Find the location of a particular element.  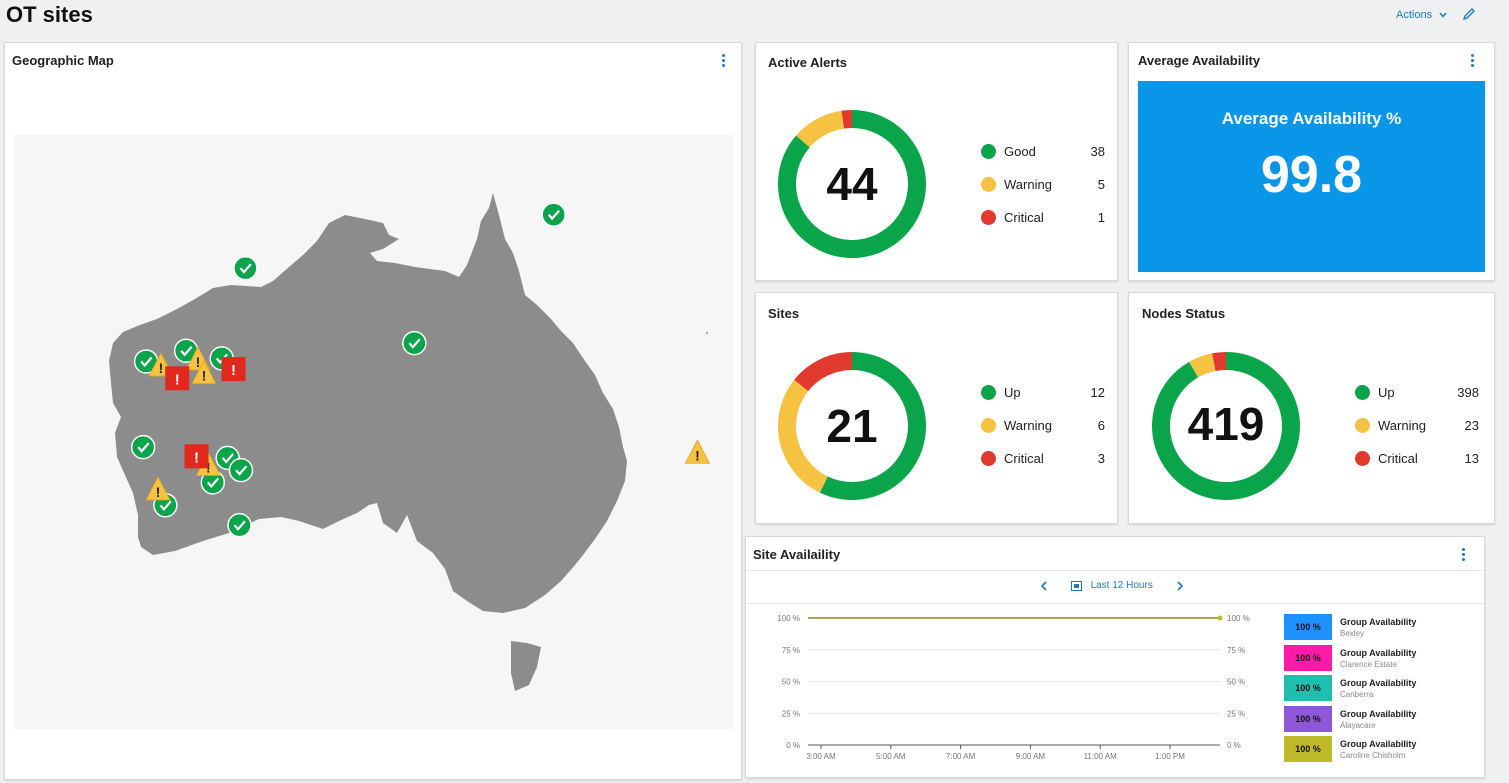

legend-value: 23 is located at coordinates (1471, 425).